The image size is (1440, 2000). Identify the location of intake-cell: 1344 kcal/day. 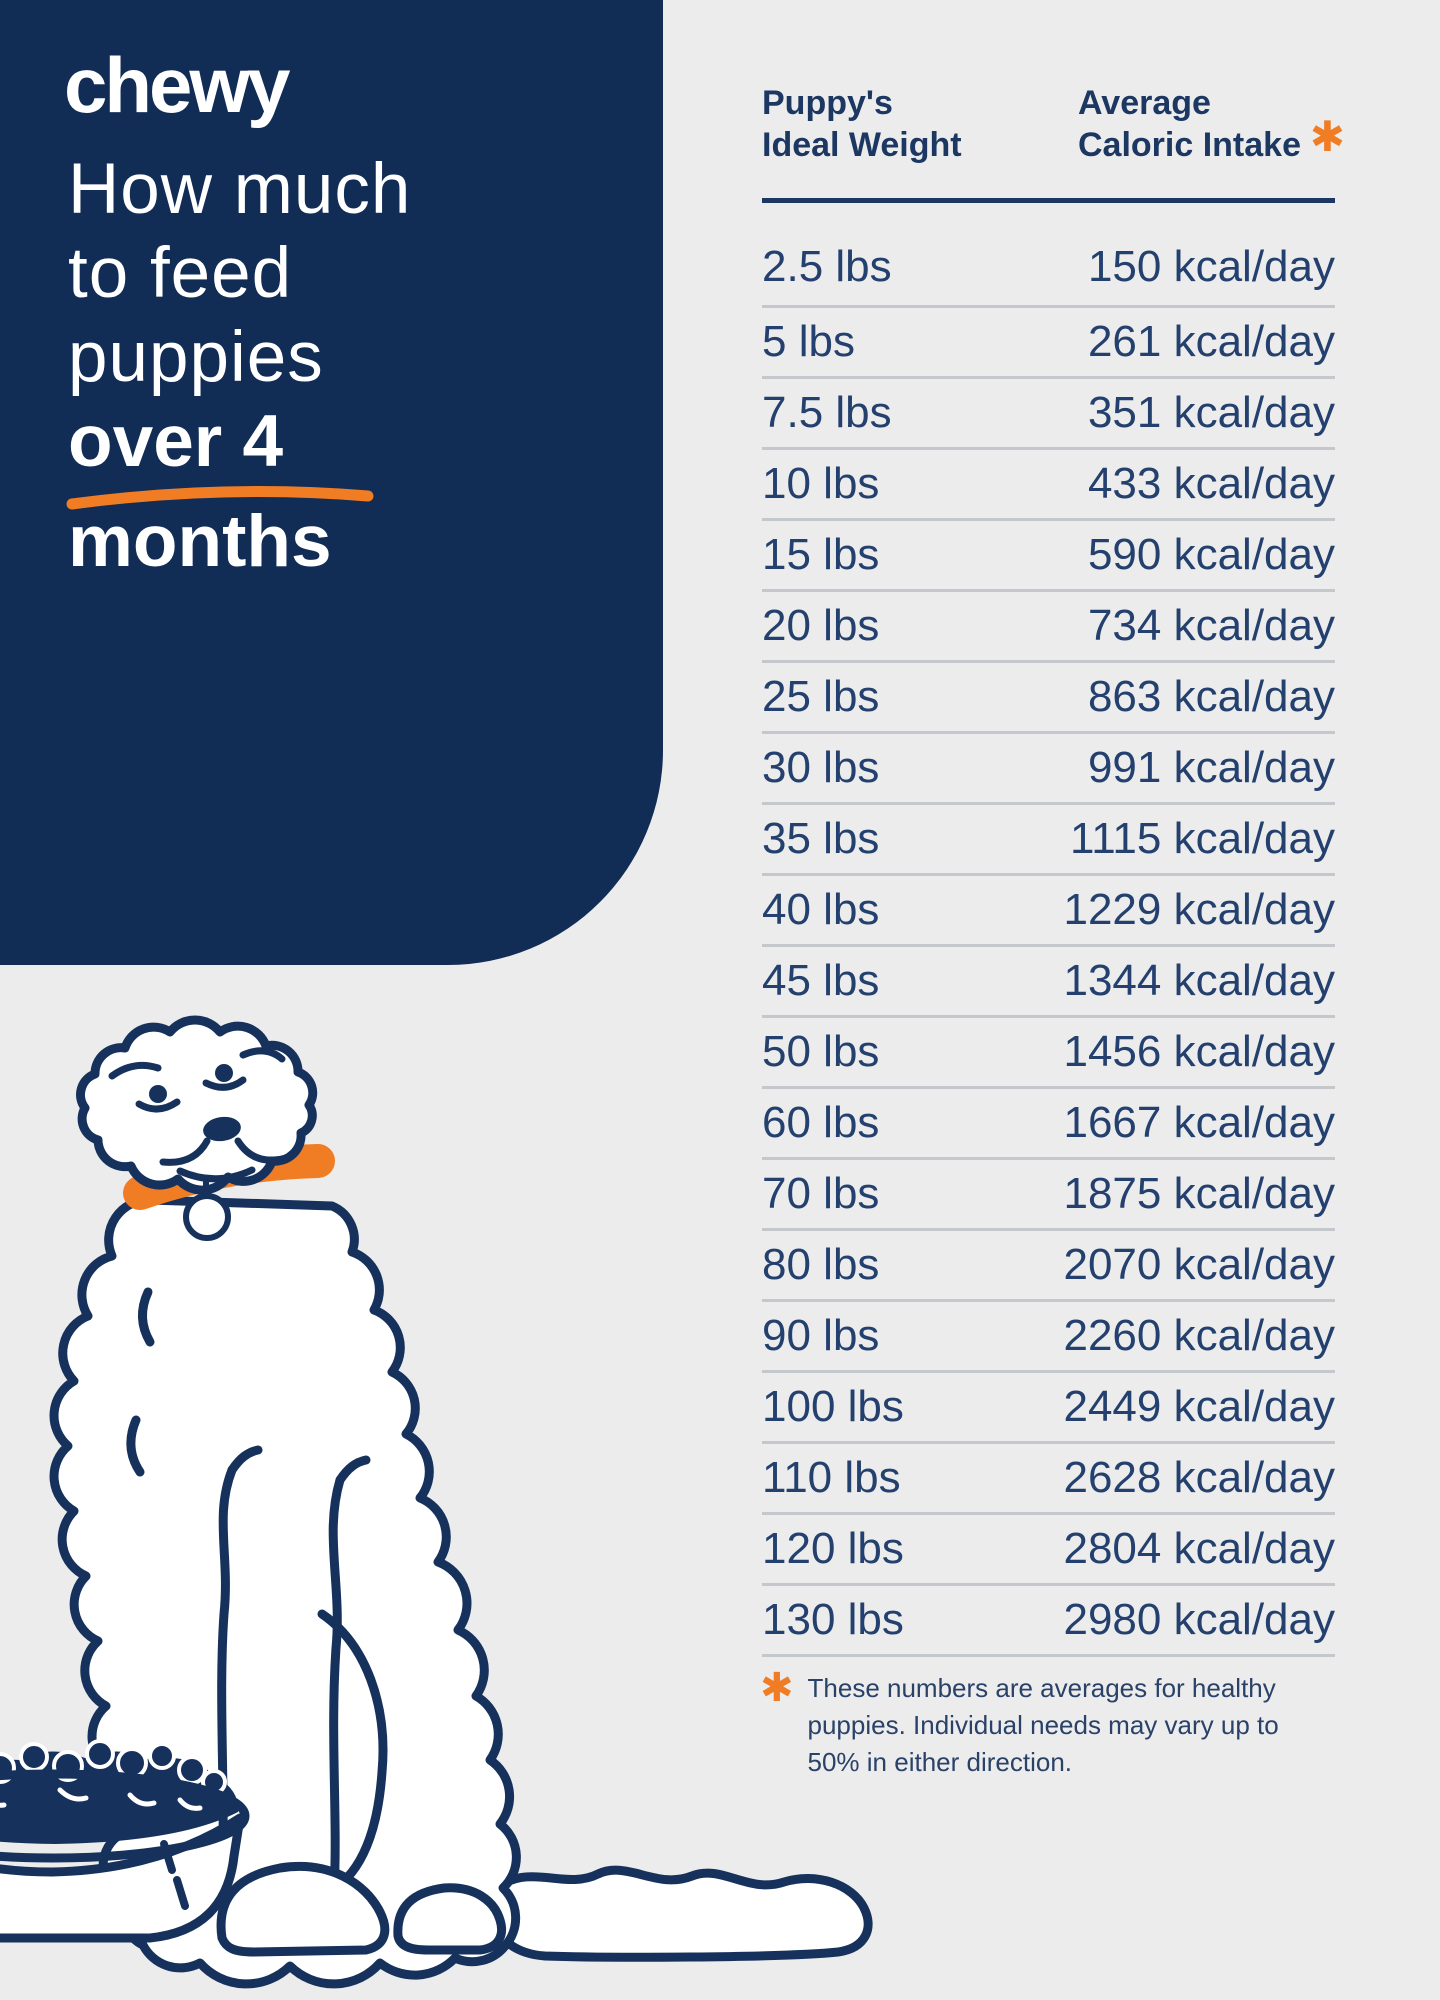
(1199, 980).